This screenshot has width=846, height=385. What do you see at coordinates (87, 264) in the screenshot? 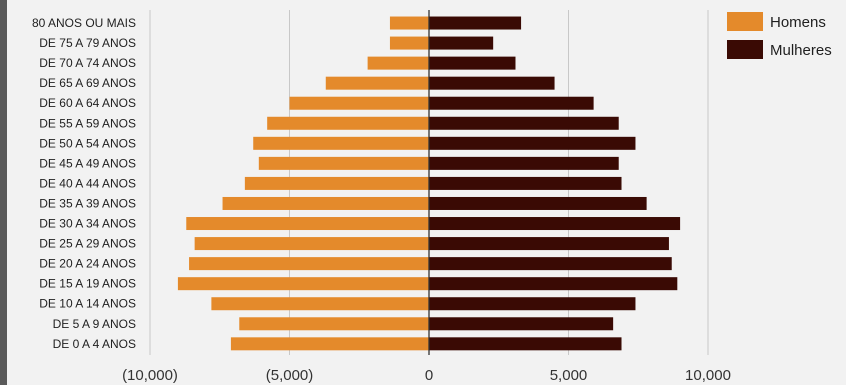
I see `category-label: DE 20 A 24 ANOS` at bounding box center [87, 264].